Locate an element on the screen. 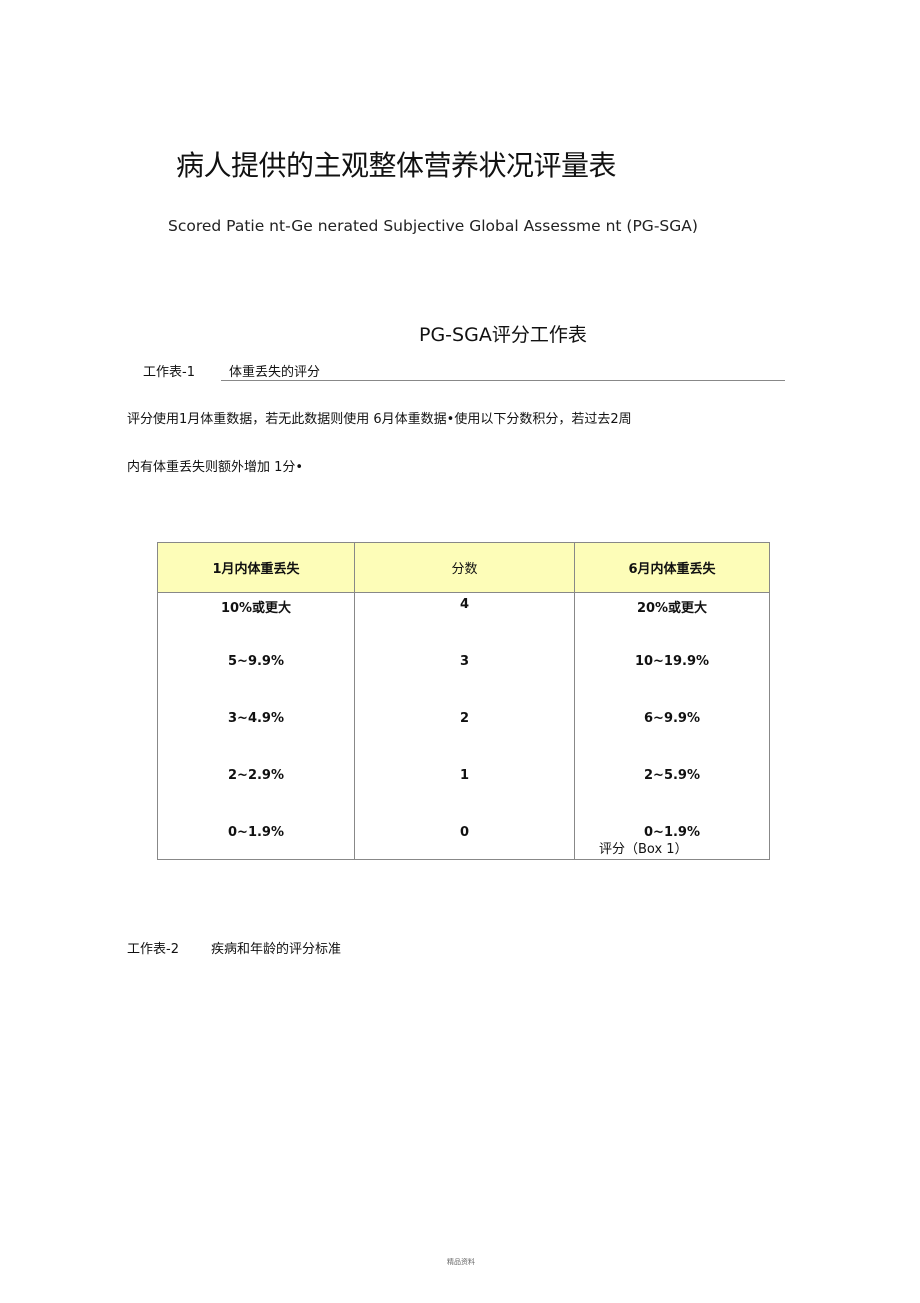  worksheet1-label: 工作表-1 is located at coordinates (169, 372).